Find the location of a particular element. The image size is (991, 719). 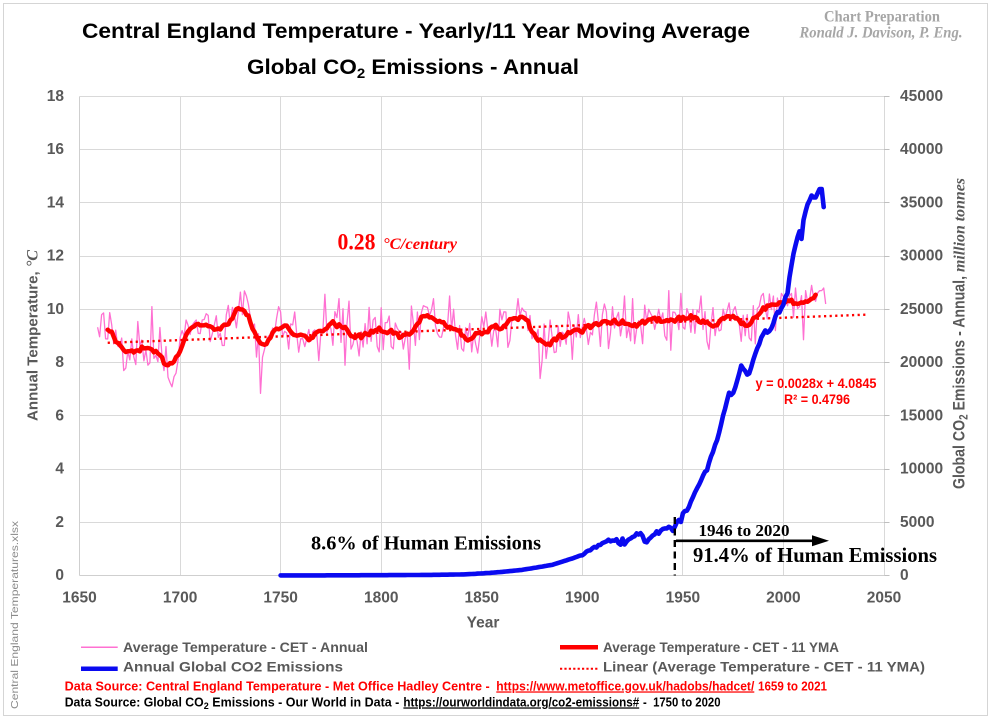

svg-text: 16 is located at coordinates (56, 149).